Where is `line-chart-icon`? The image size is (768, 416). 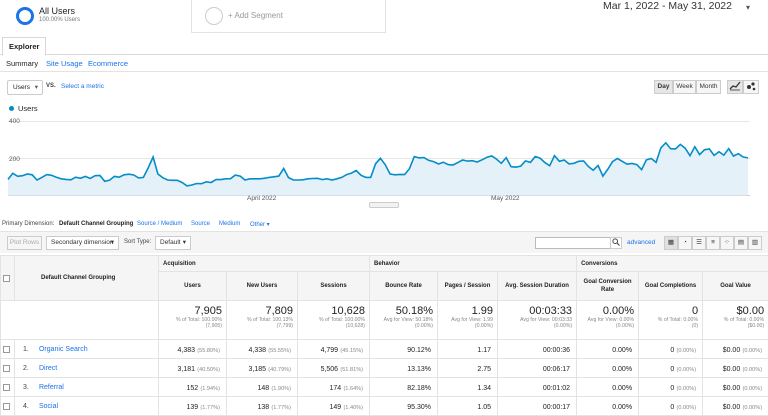
line-chart-icon is located at coordinates (735, 87).